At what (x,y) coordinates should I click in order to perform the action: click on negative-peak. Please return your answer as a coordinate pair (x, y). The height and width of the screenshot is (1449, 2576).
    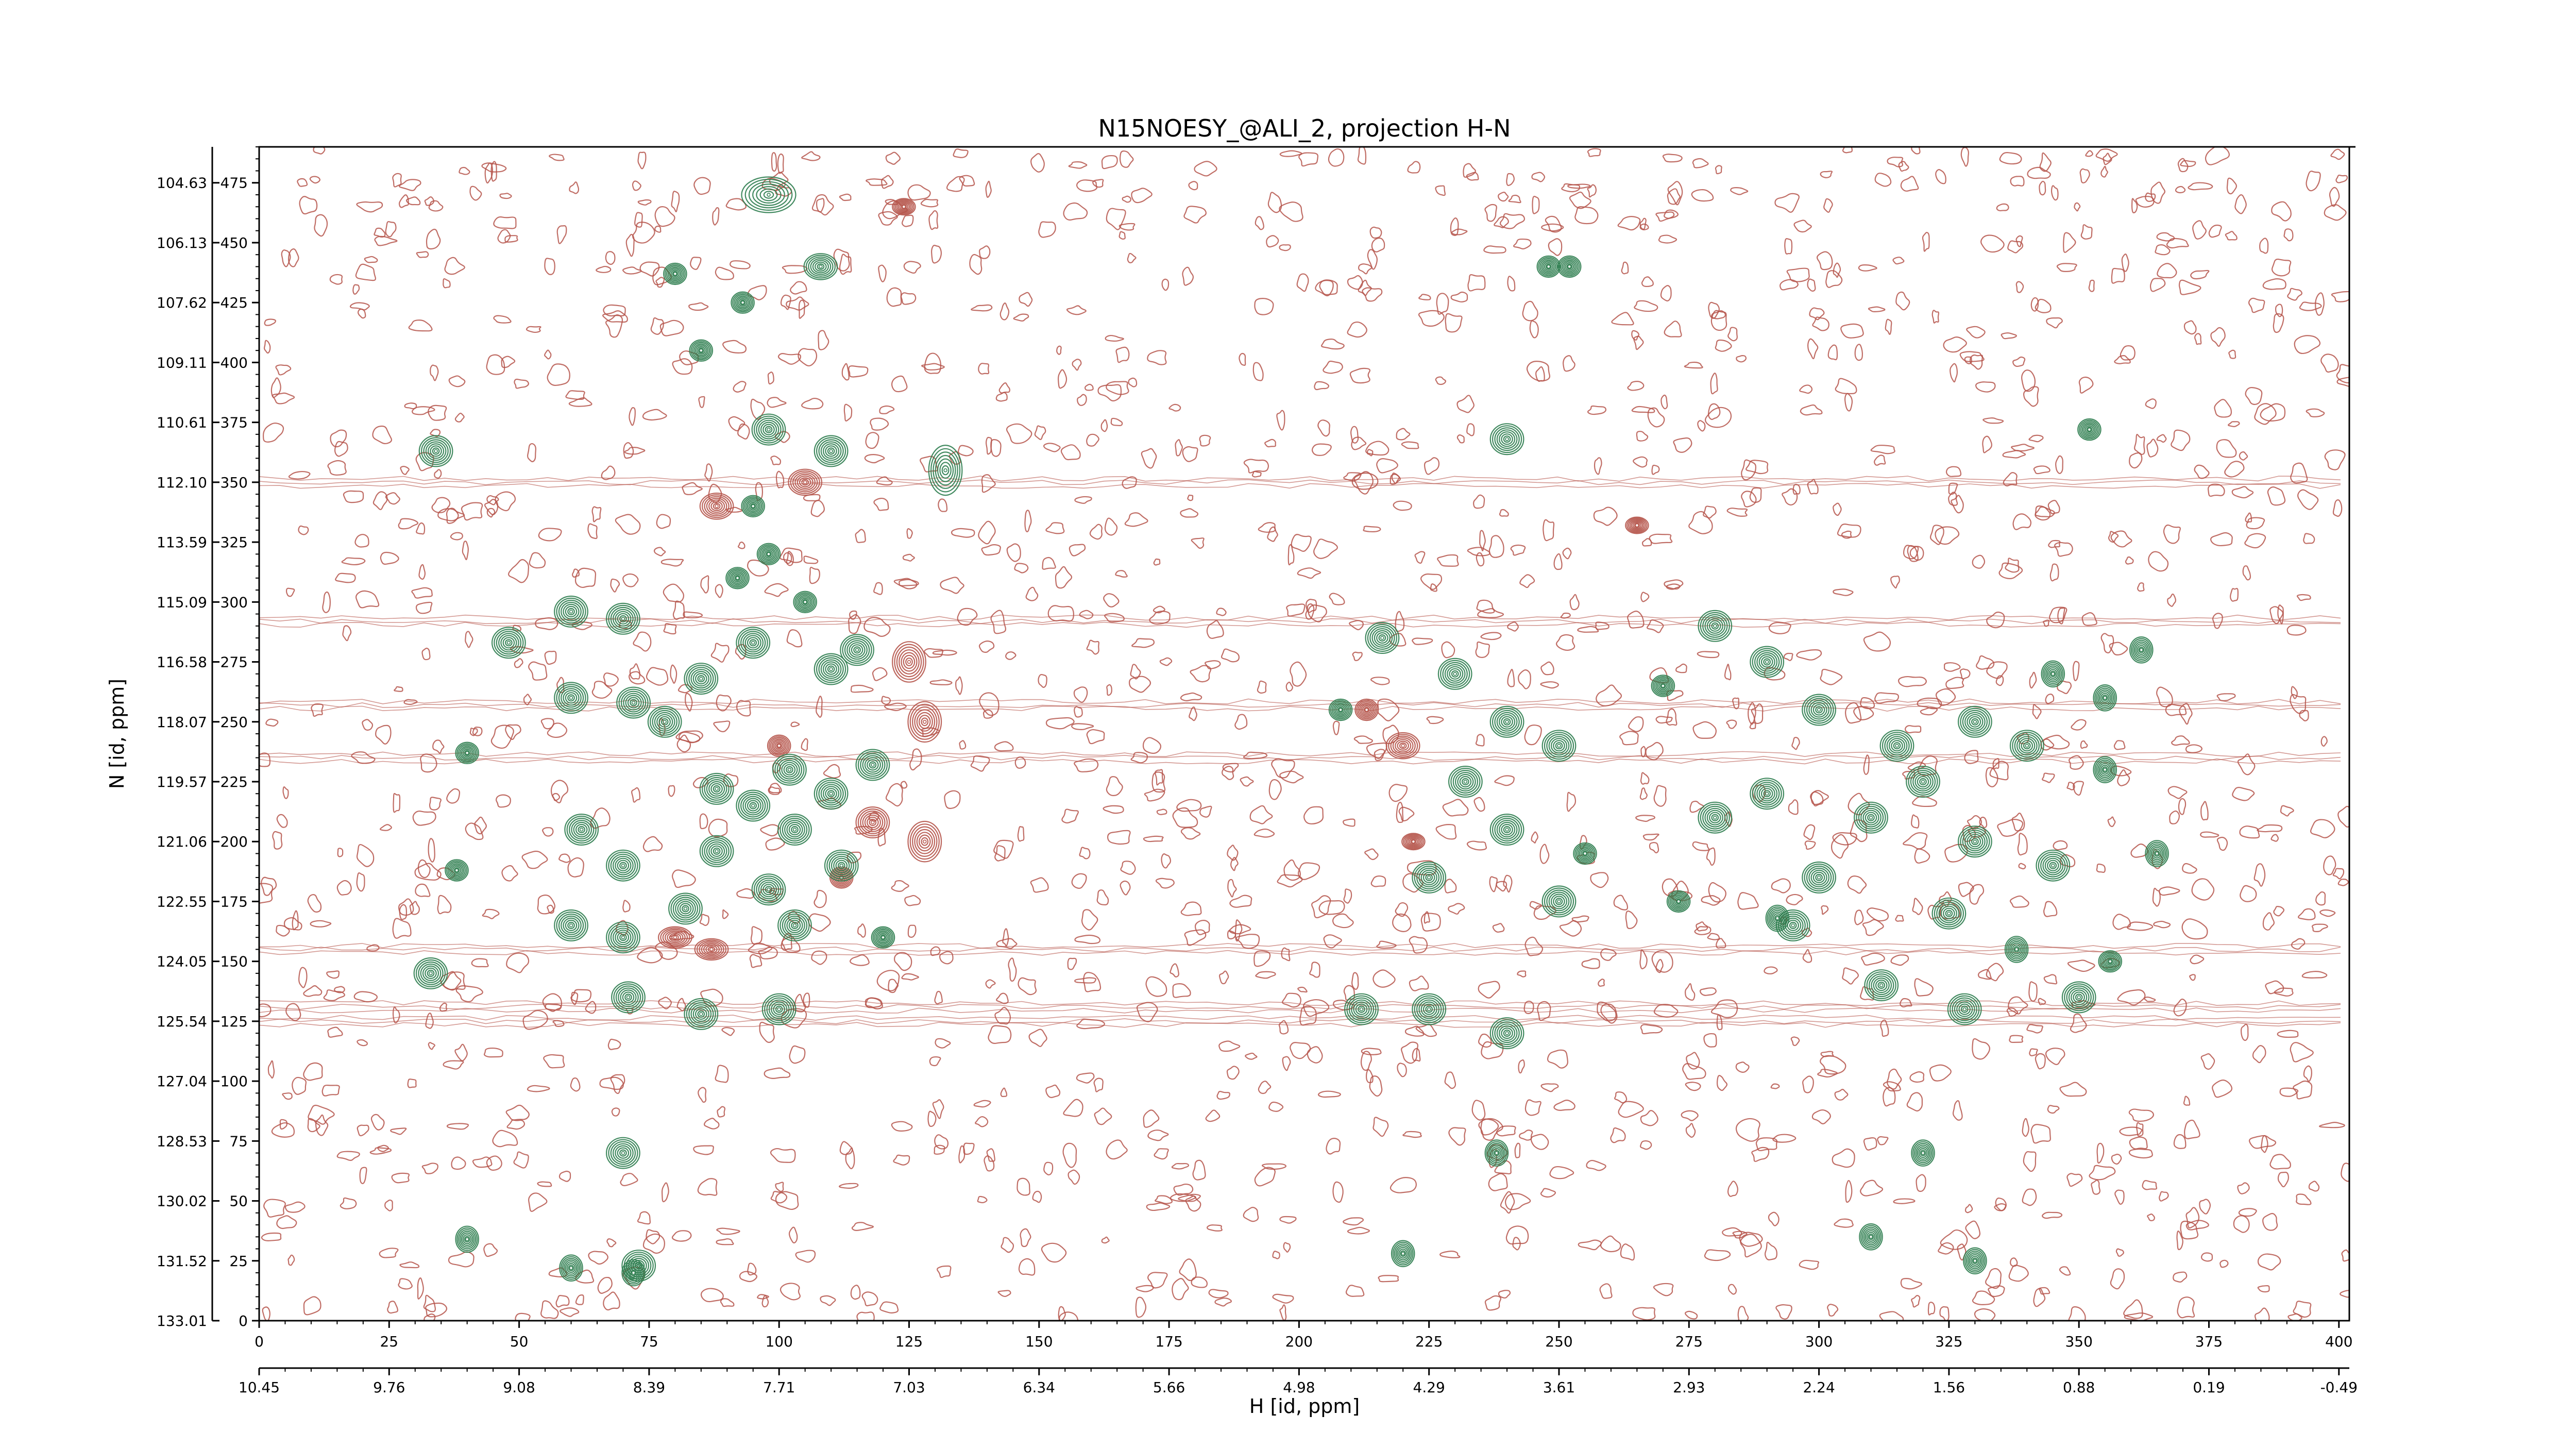
    Looking at the image, I should click on (716, 506).